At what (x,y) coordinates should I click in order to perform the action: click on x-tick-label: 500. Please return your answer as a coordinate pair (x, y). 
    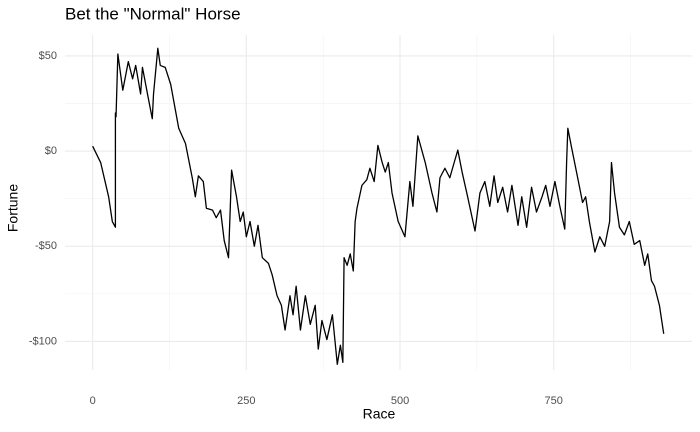
    Looking at the image, I should click on (400, 401).